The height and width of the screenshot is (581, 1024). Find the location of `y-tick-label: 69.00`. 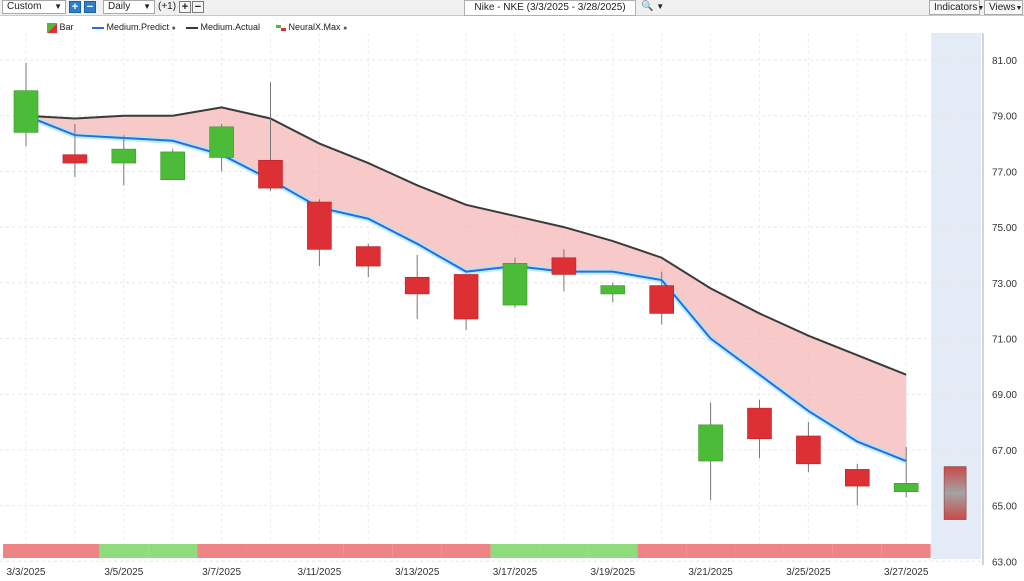

y-tick-label: 69.00 is located at coordinates (1004, 395).